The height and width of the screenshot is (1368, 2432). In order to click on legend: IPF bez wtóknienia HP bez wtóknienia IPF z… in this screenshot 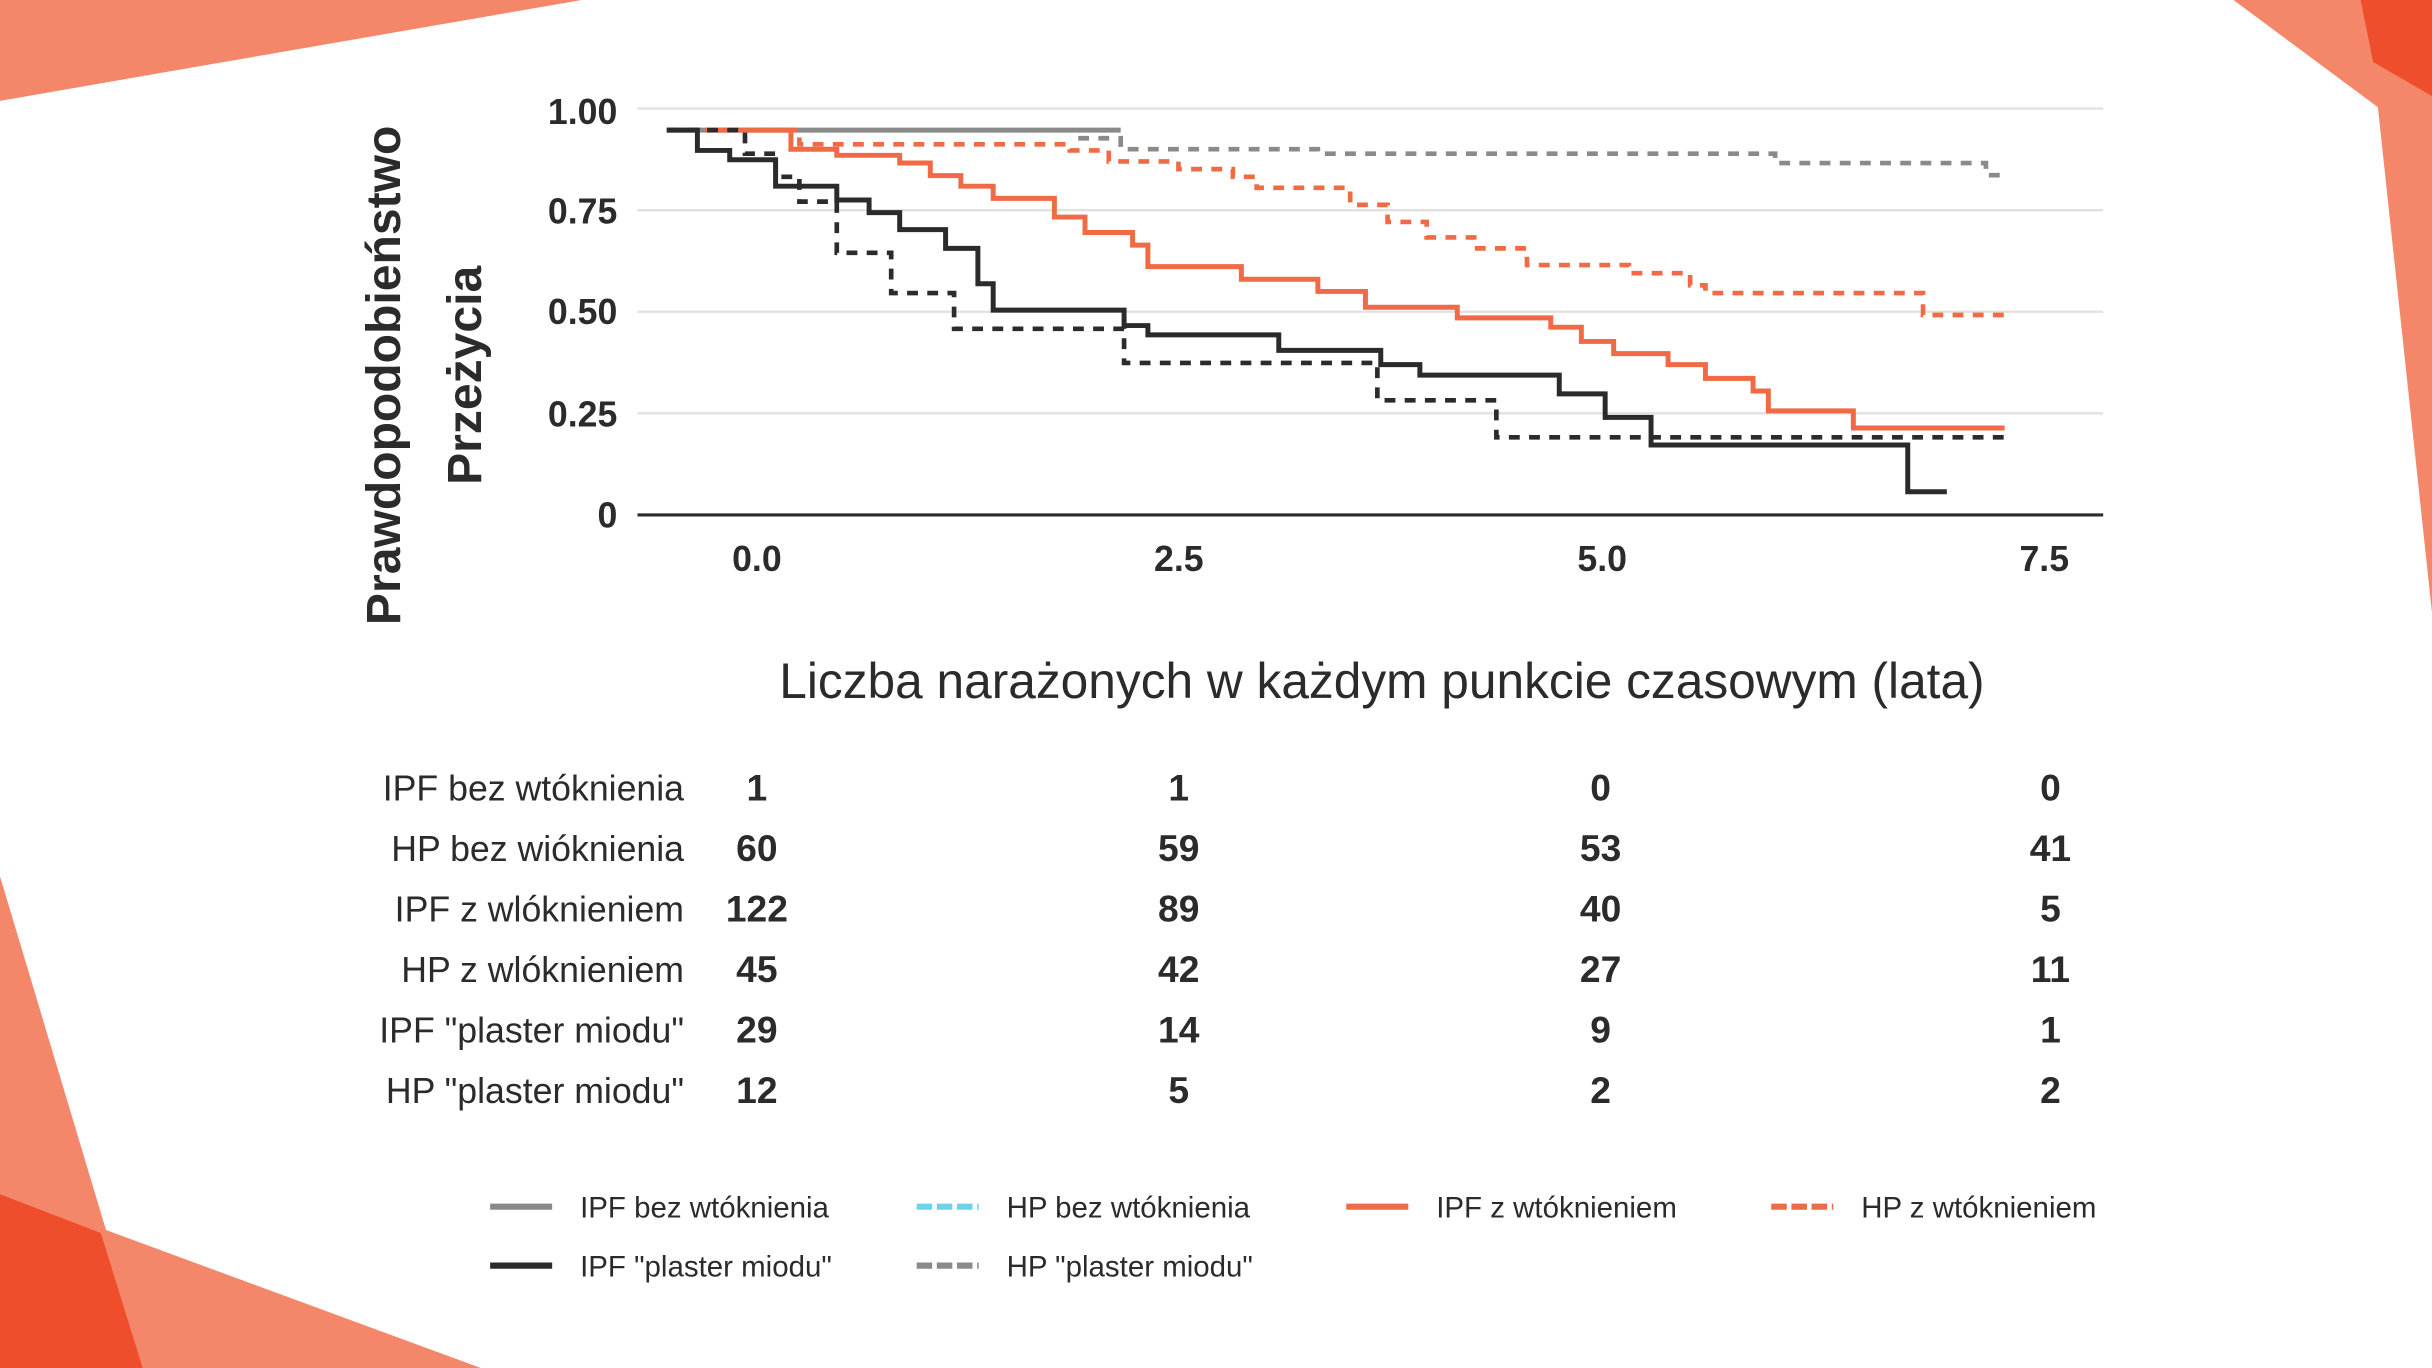, I will do `click(1293, 1237)`.